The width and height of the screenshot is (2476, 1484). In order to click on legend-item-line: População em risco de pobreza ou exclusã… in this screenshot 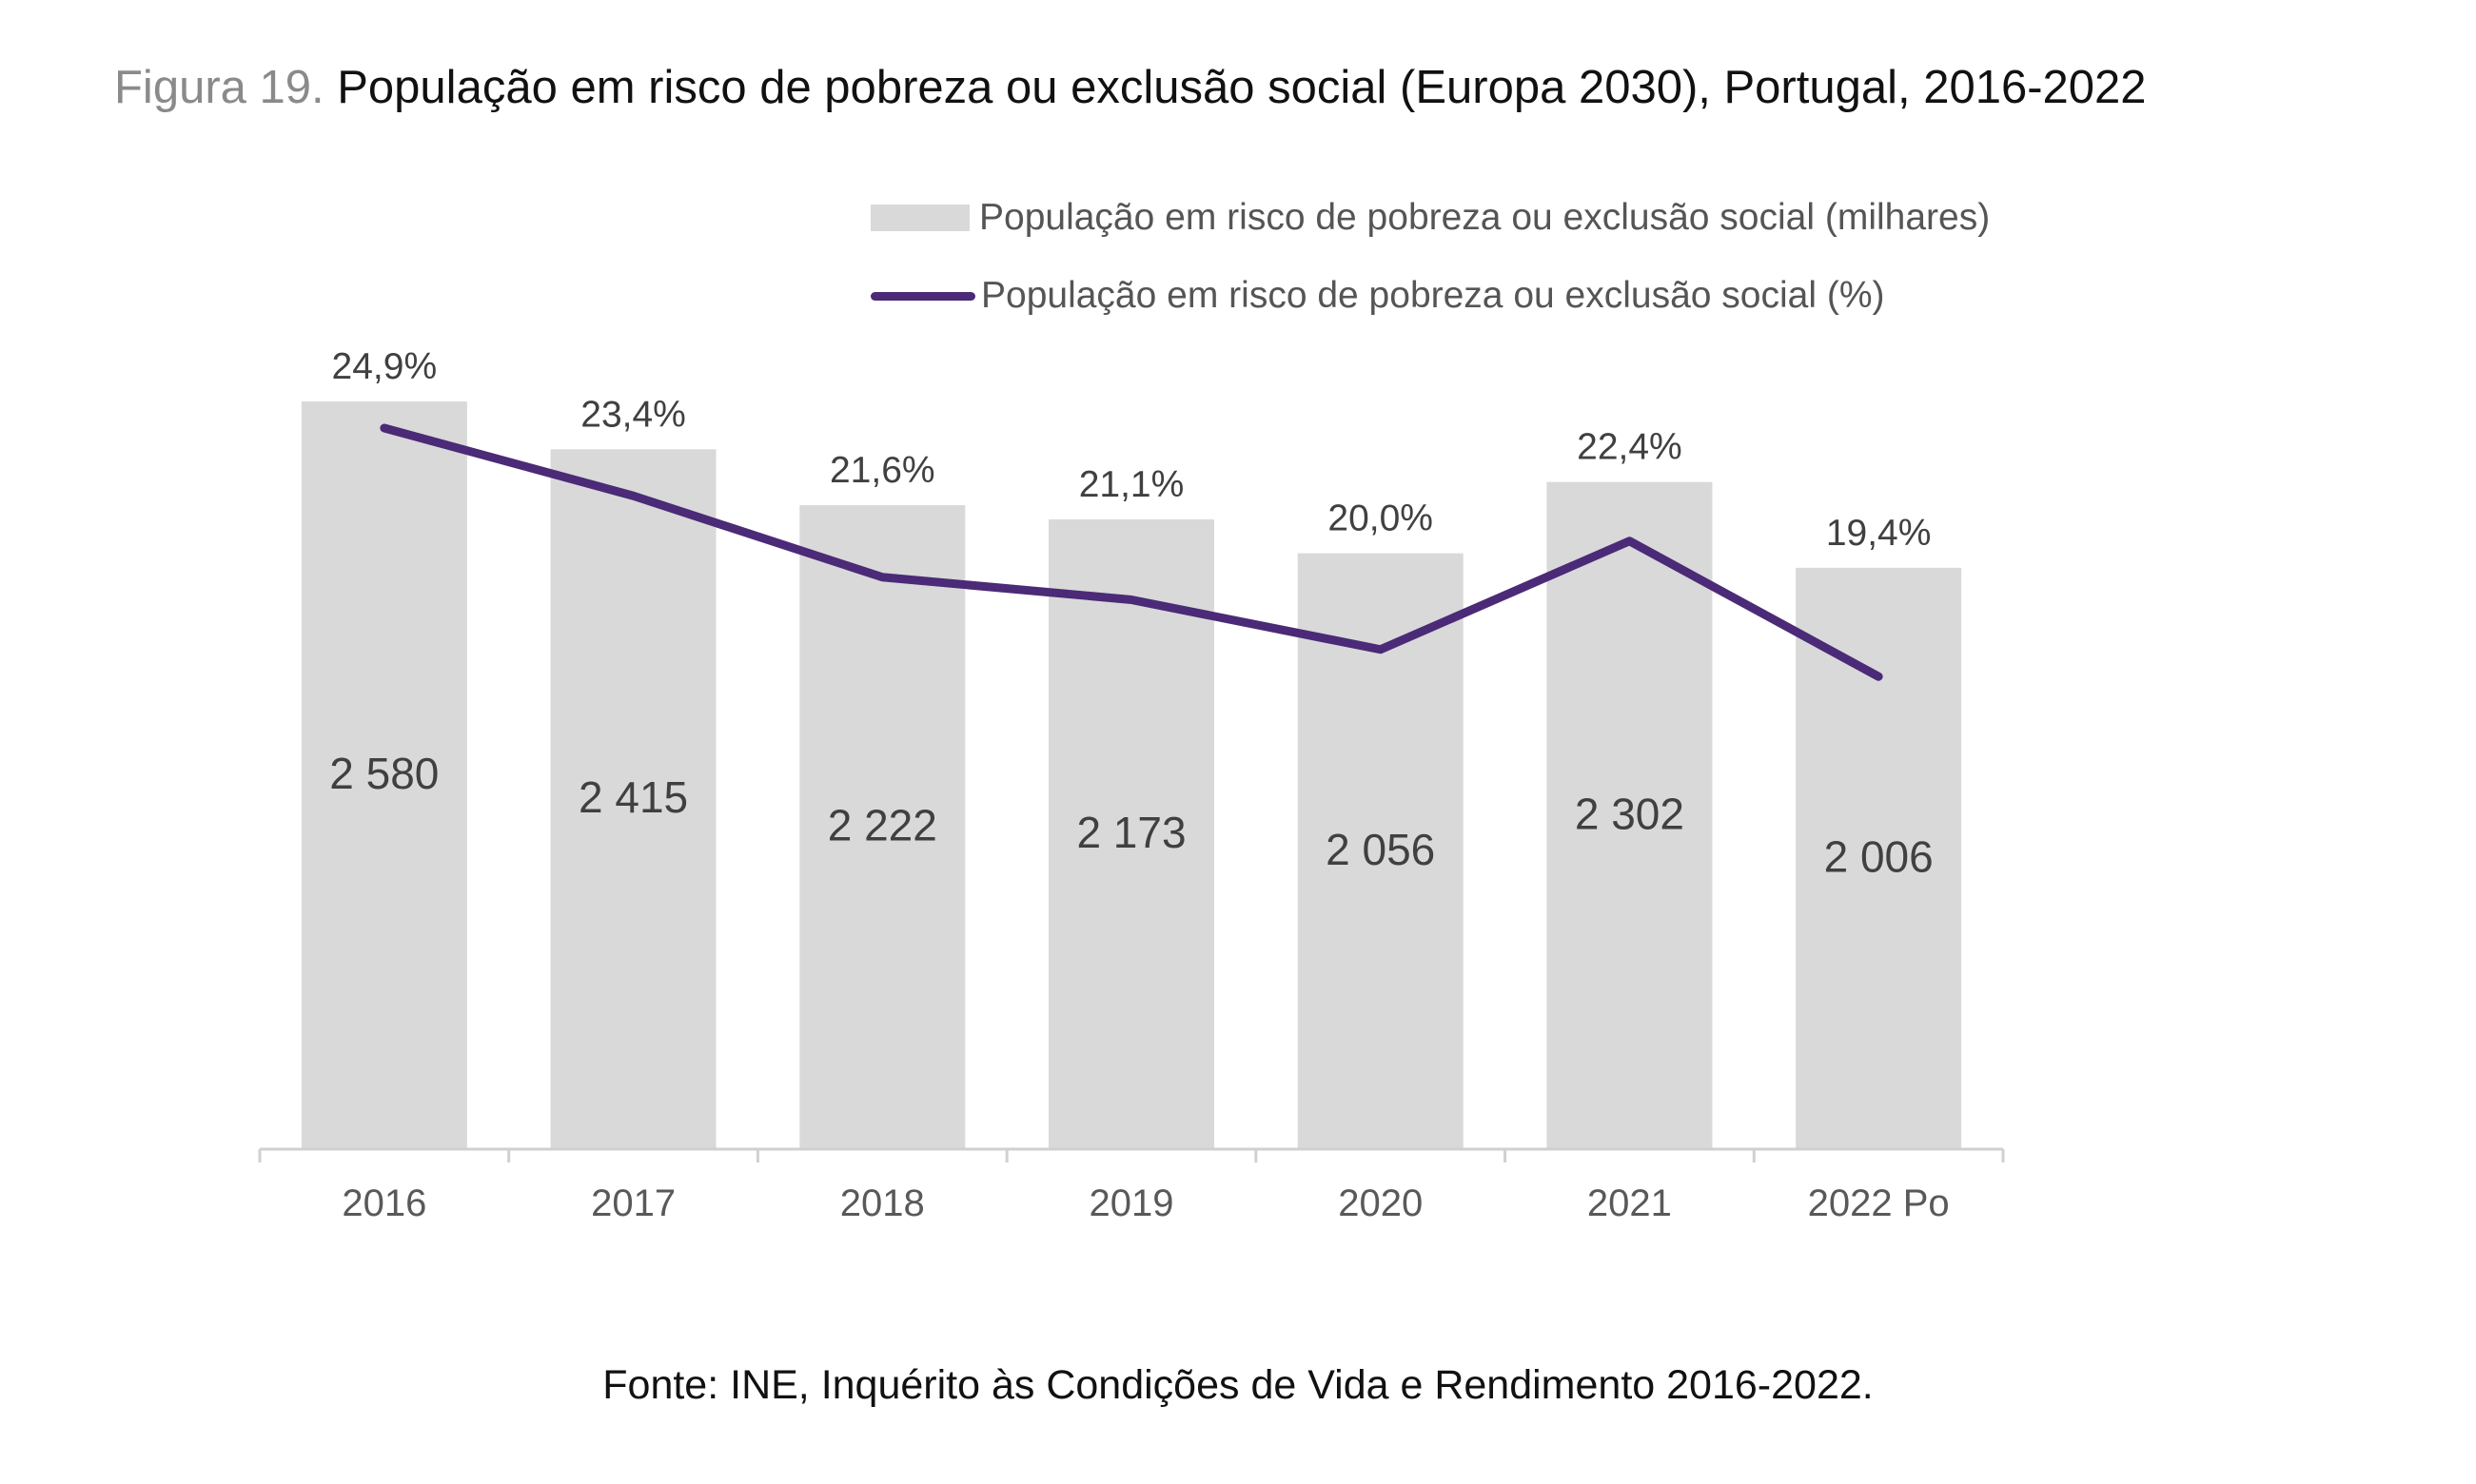, I will do `click(1378, 295)`.